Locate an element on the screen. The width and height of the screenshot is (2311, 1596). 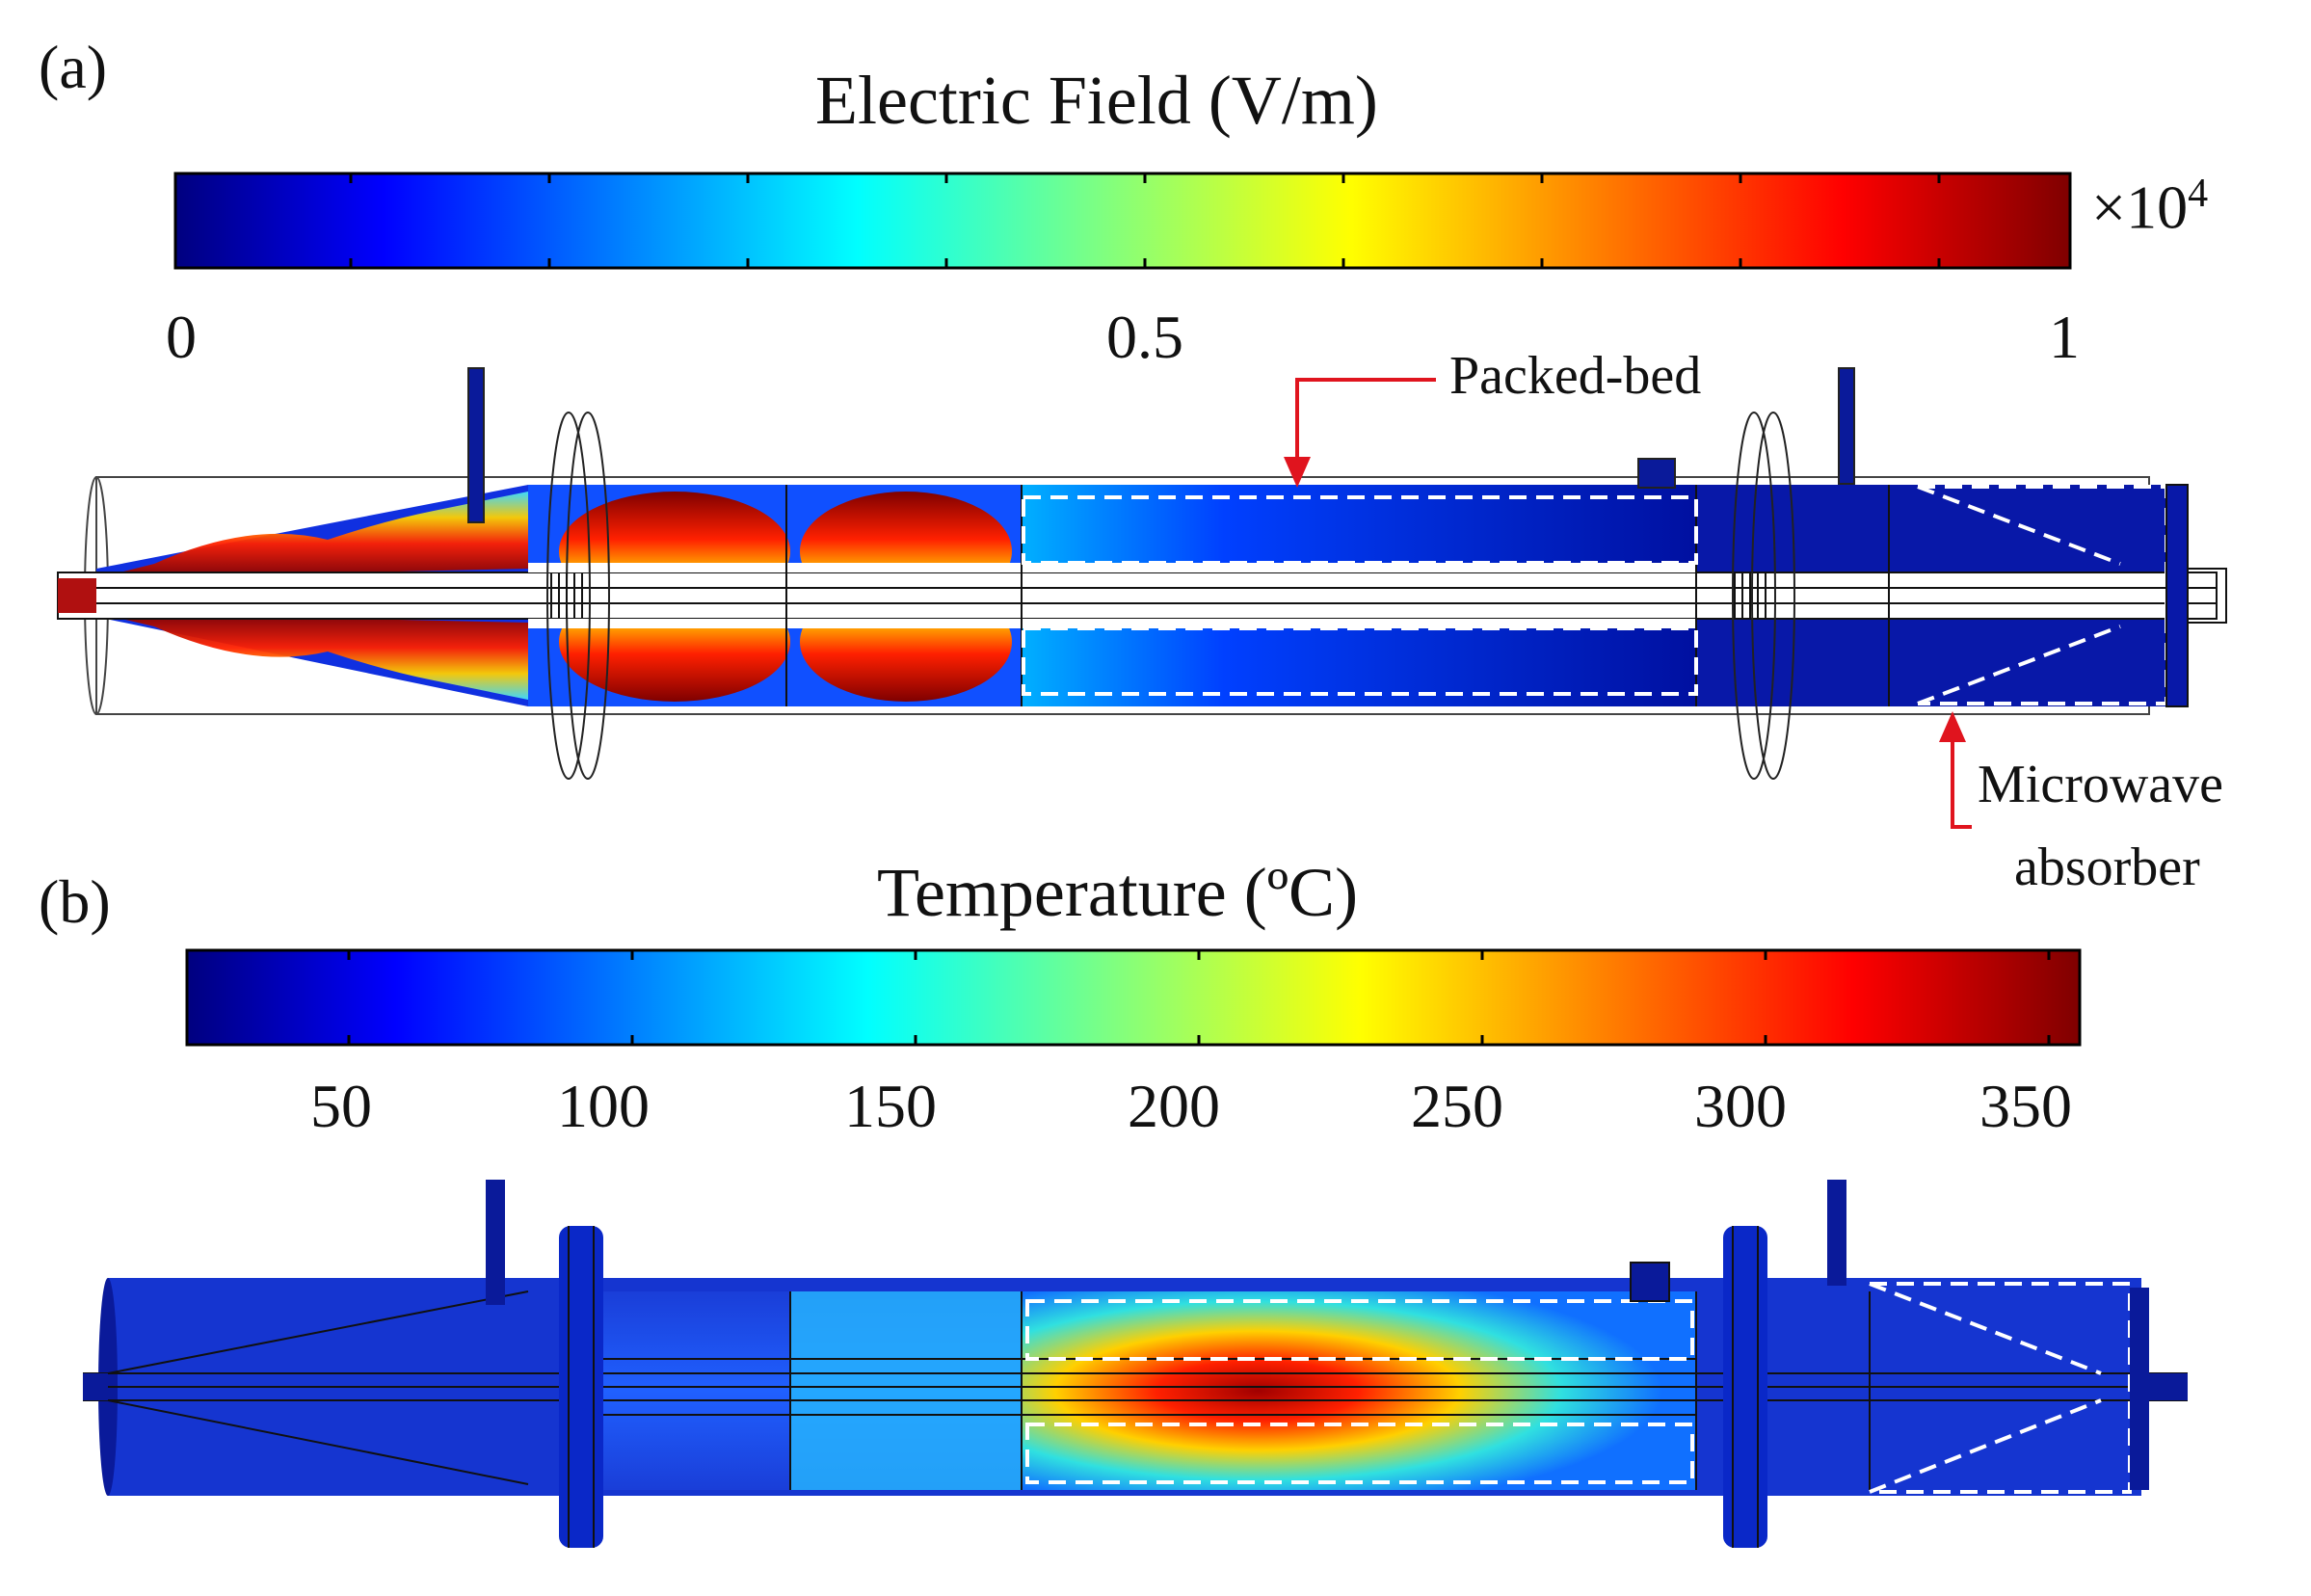
colorbar-b-gradient is located at coordinates (1133, 997).